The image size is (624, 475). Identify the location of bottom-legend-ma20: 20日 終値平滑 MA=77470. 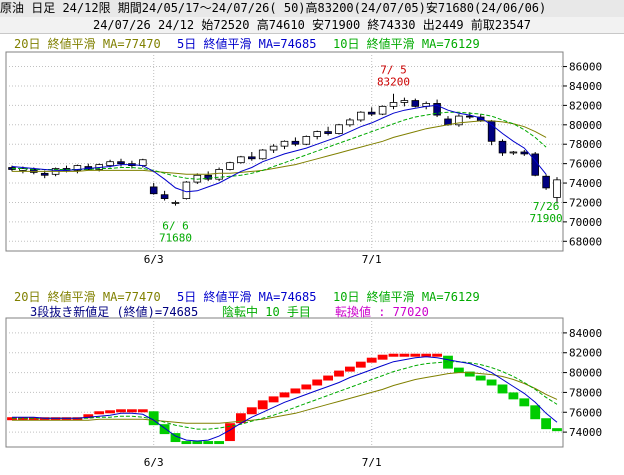
(87, 297).